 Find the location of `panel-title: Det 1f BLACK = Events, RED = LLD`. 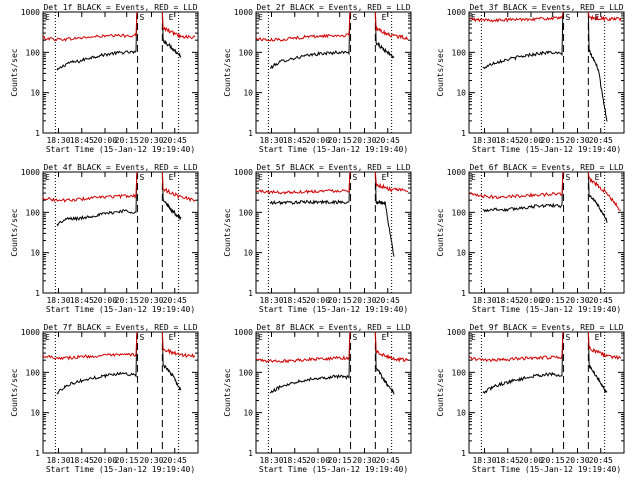

panel-title: Det 1f BLACK = Events, RED = LLD is located at coordinates (120, 7).